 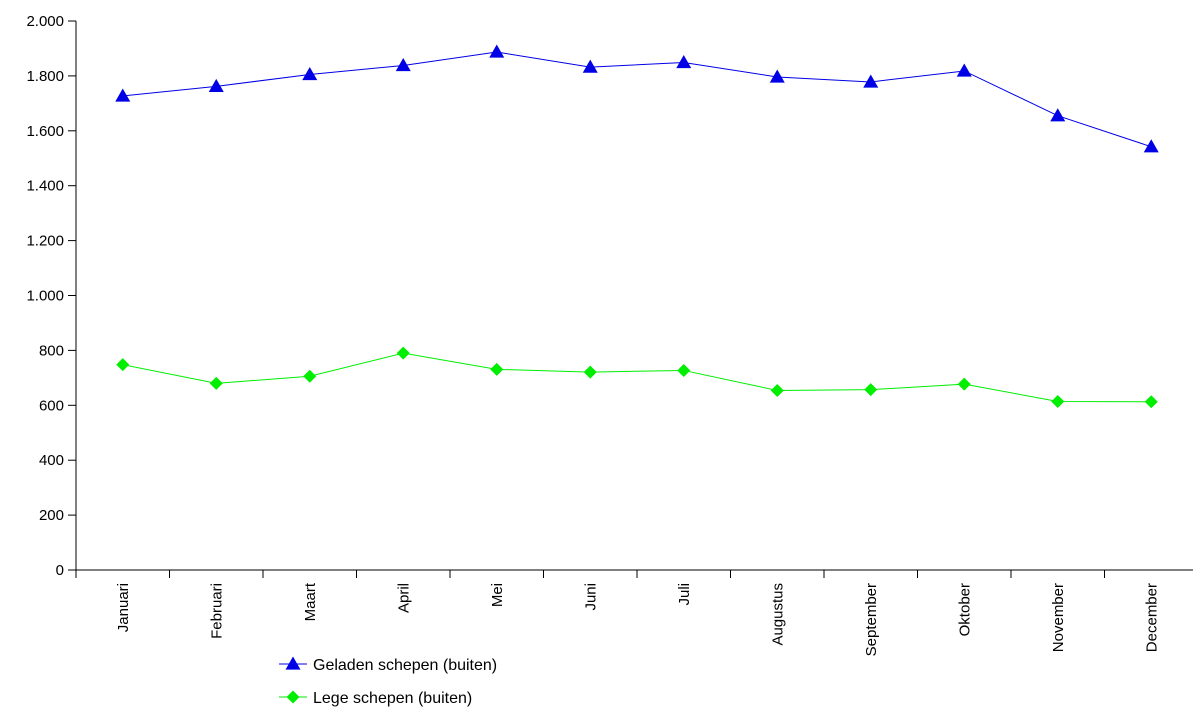 I want to click on legend-label: Lege schepen (buiten), so click(x=392, y=698).